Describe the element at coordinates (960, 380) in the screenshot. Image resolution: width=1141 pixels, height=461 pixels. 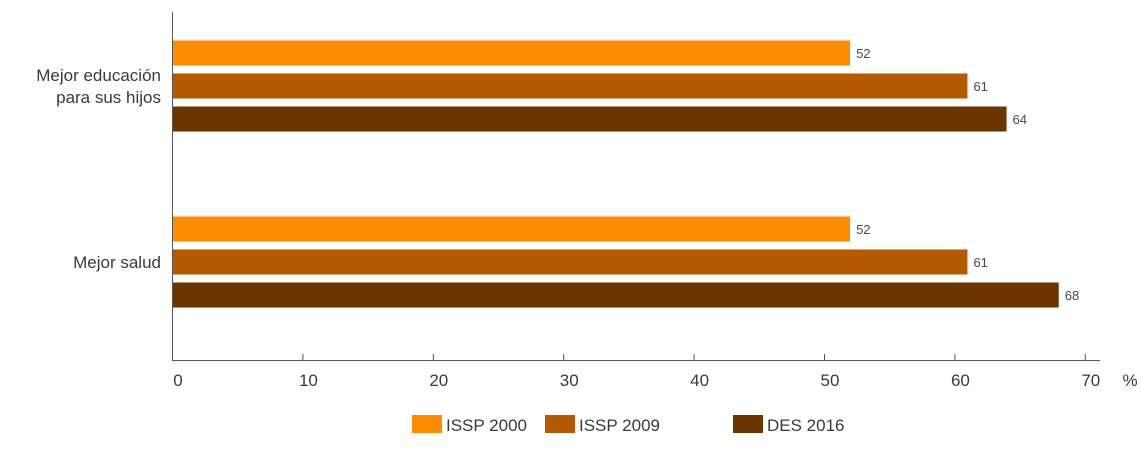
I see `tick-label: 60` at that location.